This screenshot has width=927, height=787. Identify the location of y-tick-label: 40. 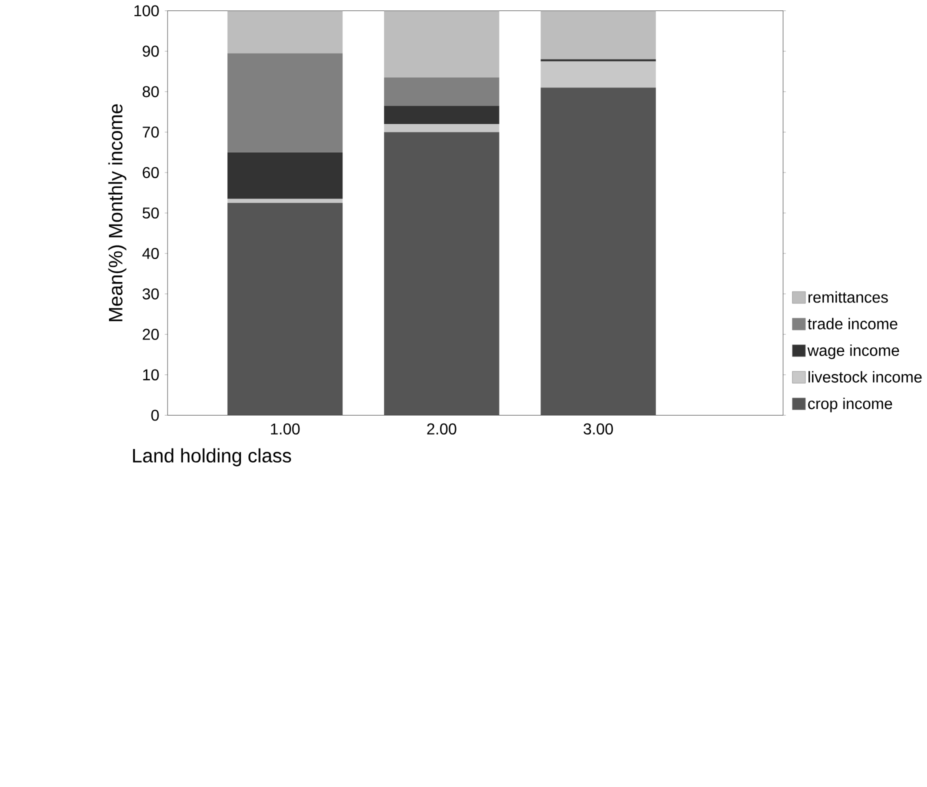
(150, 253).